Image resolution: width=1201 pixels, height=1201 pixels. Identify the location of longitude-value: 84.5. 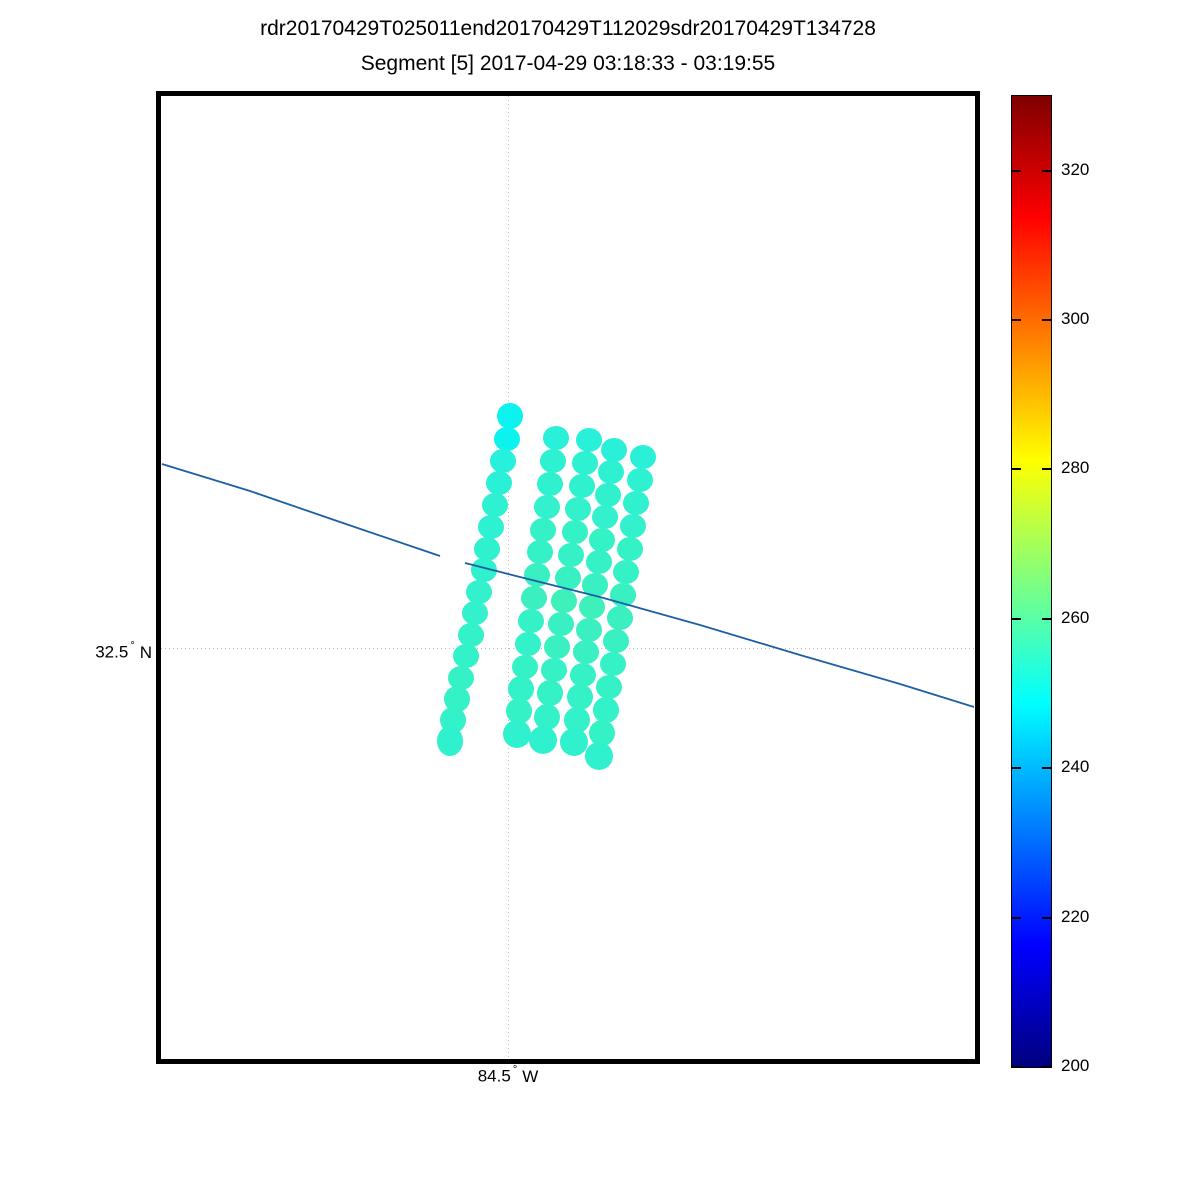
(494, 1076).